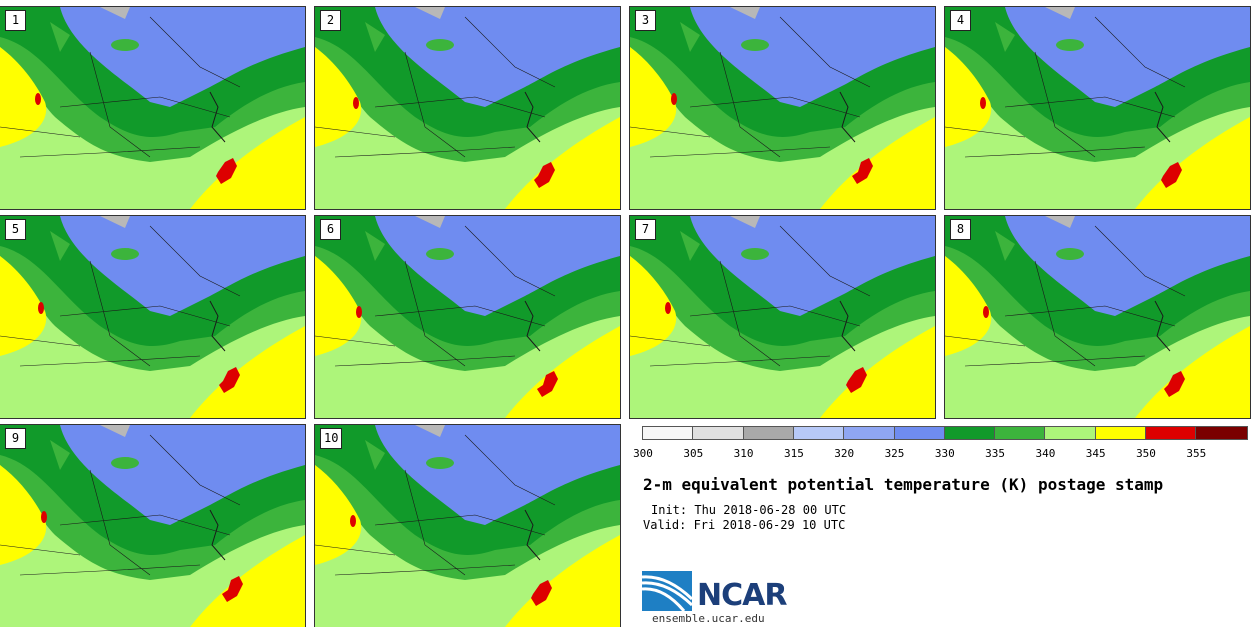  What do you see at coordinates (743, 453) in the screenshot?
I see `colorbar-tick-label: 310` at bounding box center [743, 453].